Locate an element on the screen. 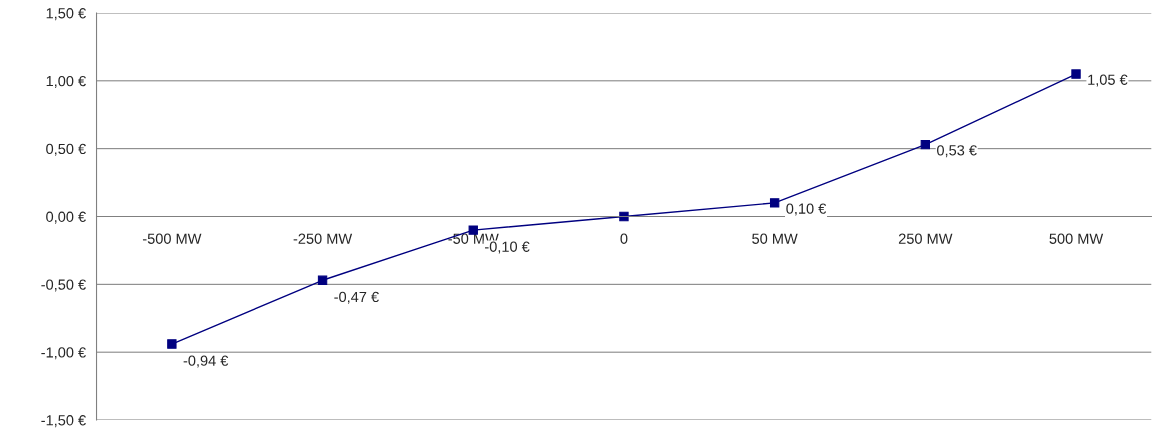 The image size is (1163, 433). x-tick-label: -500 MW is located at coordinates (172, 238).